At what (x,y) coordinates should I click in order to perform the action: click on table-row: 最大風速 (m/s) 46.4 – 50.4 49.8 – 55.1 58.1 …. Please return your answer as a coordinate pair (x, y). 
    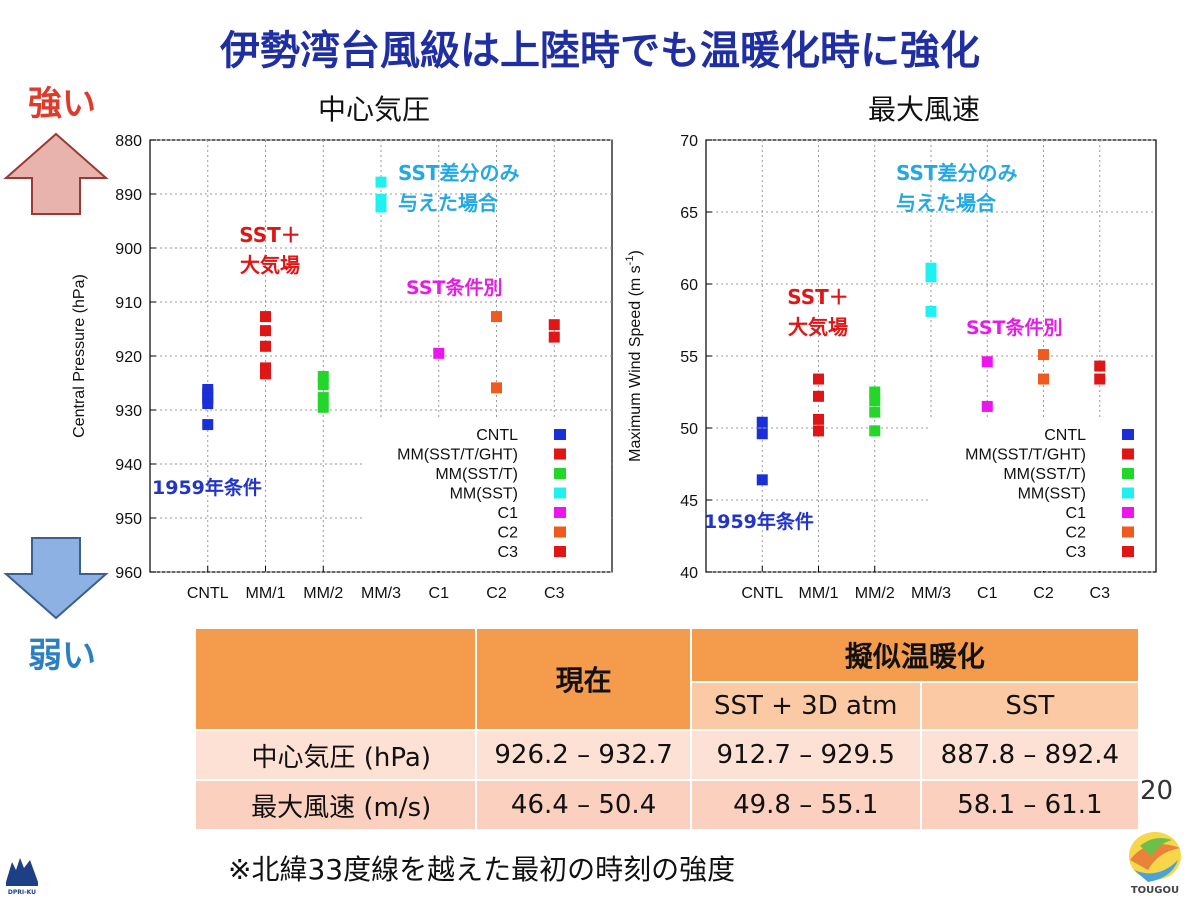
    Looking at the image, I should click on (667, 805).